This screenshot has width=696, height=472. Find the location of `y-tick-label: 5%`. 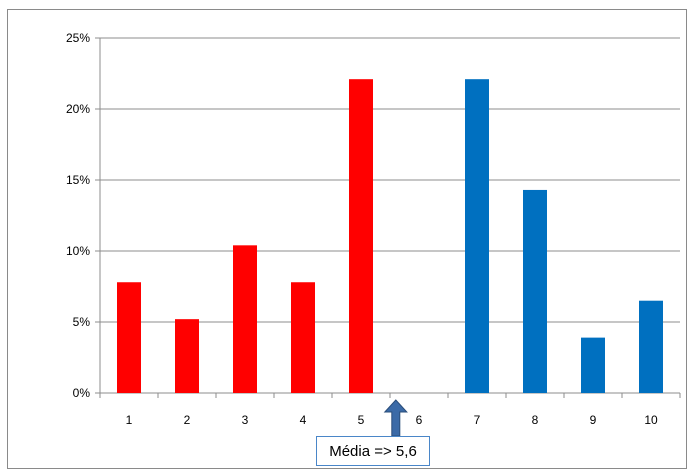

y-tick-label: 5% is located at coordinates (82, 322).